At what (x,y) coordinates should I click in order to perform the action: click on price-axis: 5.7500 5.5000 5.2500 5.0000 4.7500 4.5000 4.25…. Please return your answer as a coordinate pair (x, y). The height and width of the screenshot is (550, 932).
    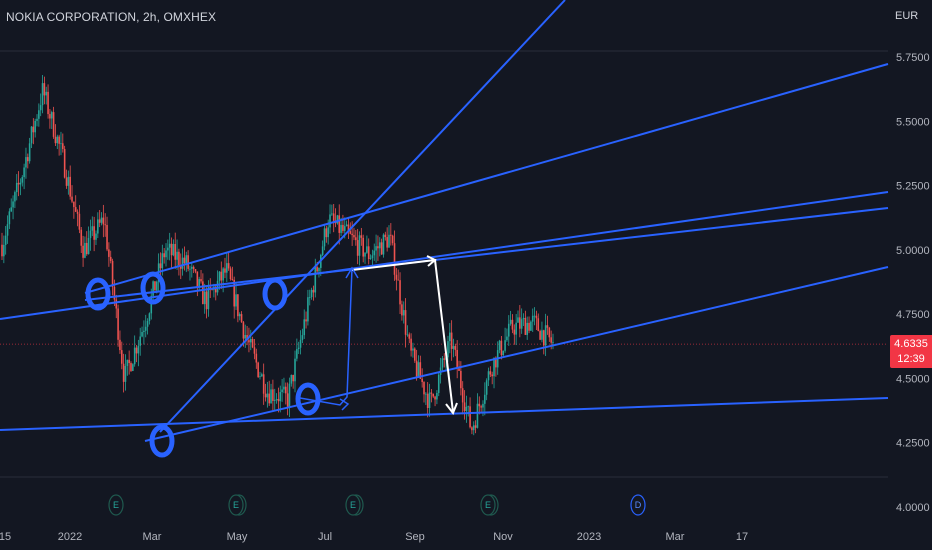
    Looking at the image, I should click on (913, 283).